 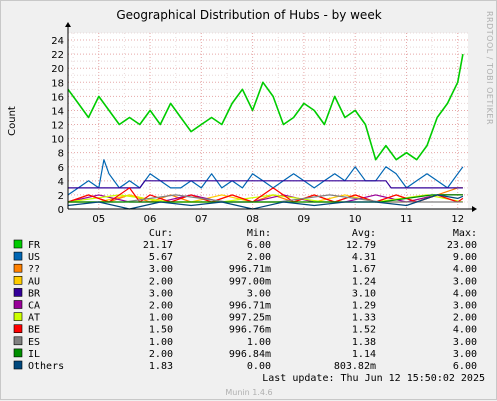 What do you see at coordinates (18, 365) in the screenshot?
I see `legend-swatch-others` at bounding box center [18, 365].